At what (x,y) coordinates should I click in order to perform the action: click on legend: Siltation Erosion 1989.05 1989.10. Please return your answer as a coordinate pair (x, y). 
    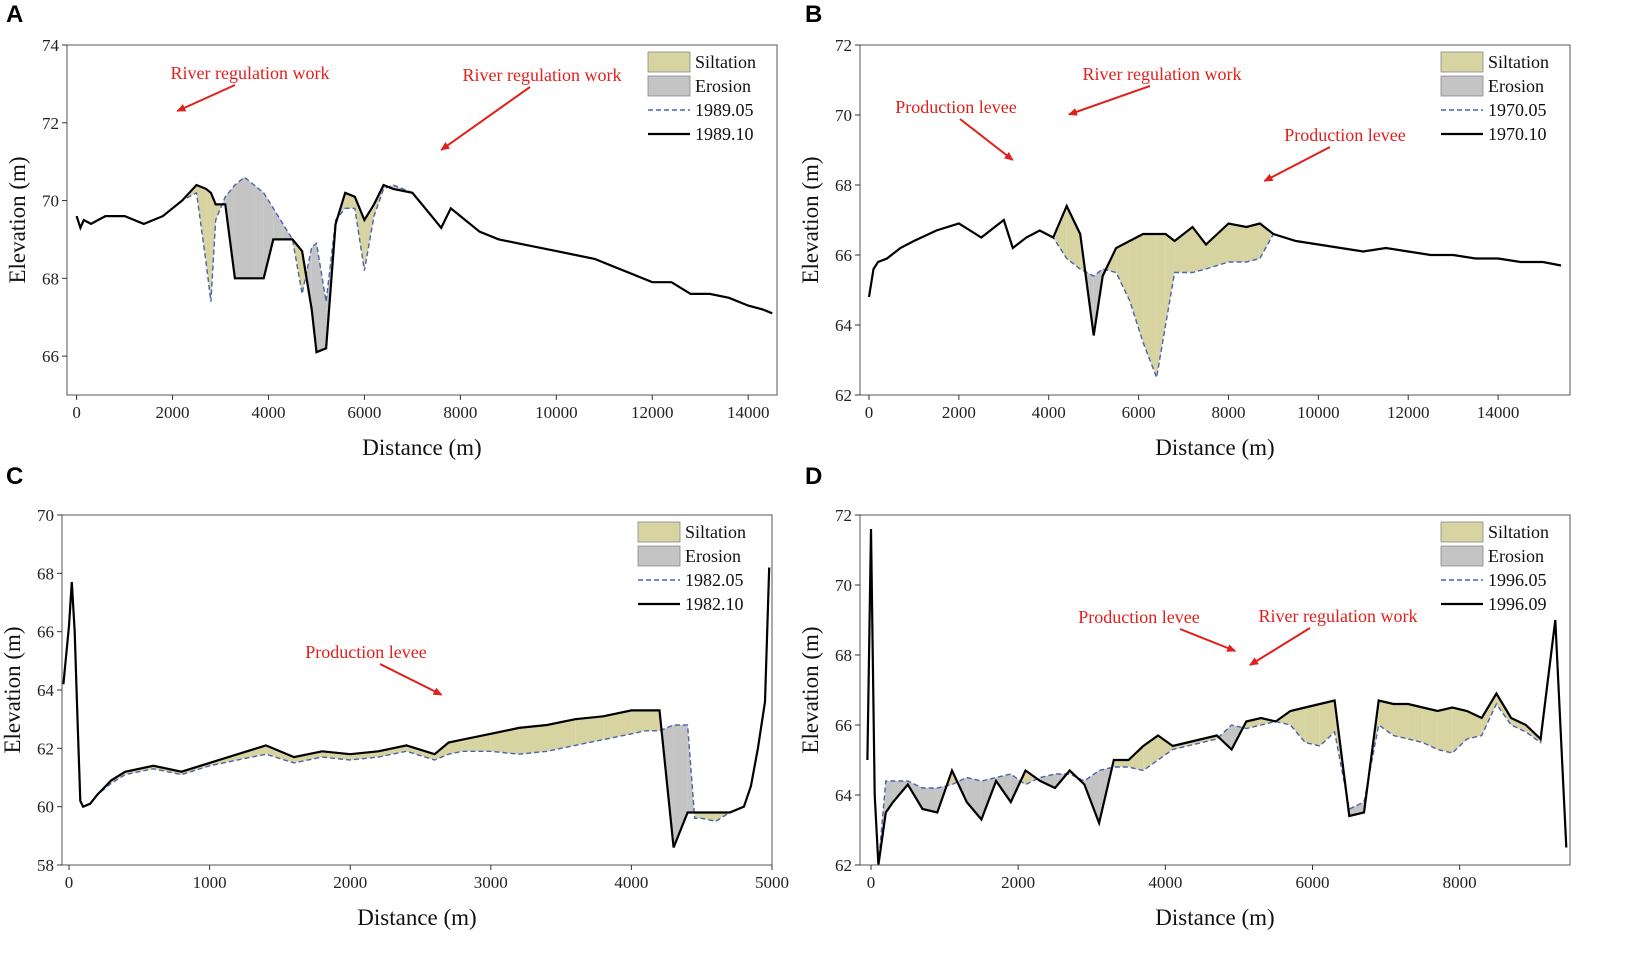
    Looking at the image, I should click on (701, 97).